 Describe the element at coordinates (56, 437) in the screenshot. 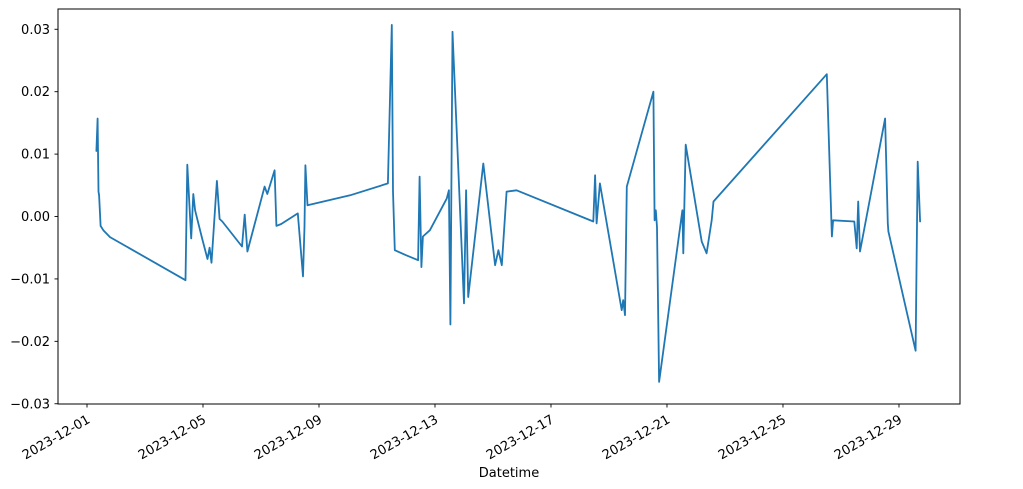

I see `x-tick-label: 2023-12-01` at that location.